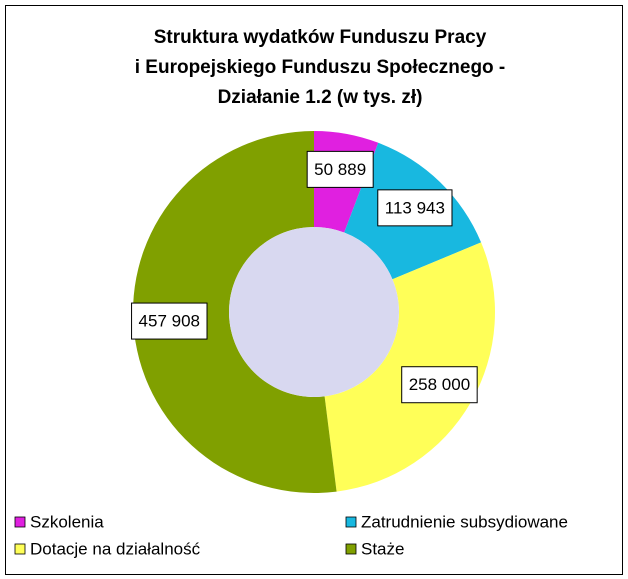 This screenshot has height=579, width=628. I want to click on chart-title: Struktura wydatków Funduszu Pracy, so click(320, 37).